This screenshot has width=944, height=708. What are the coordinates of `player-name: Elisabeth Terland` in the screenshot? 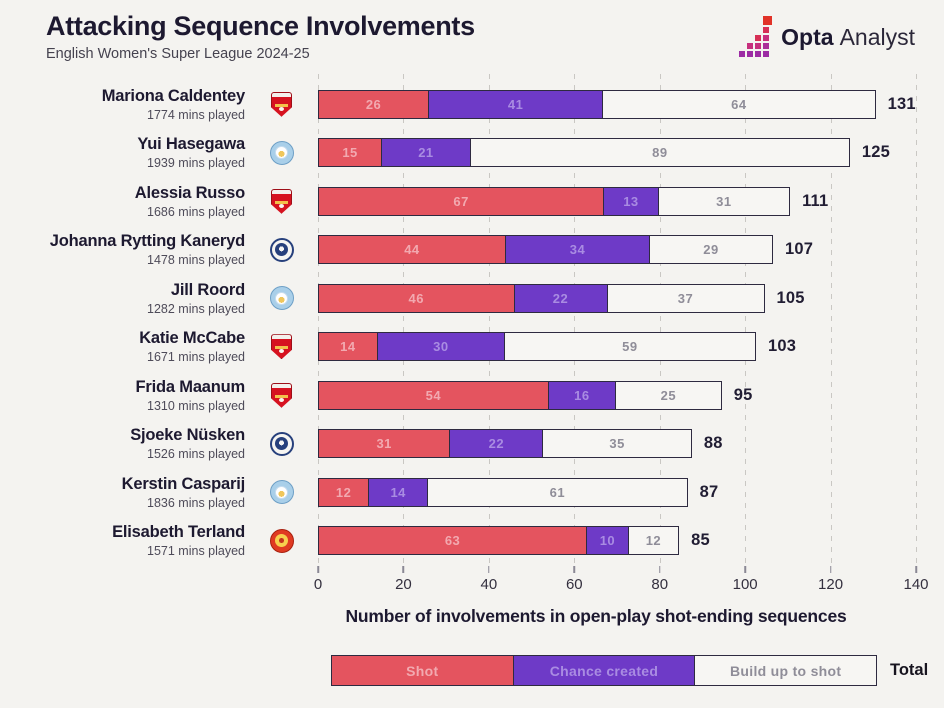 It's located at (178, 532).